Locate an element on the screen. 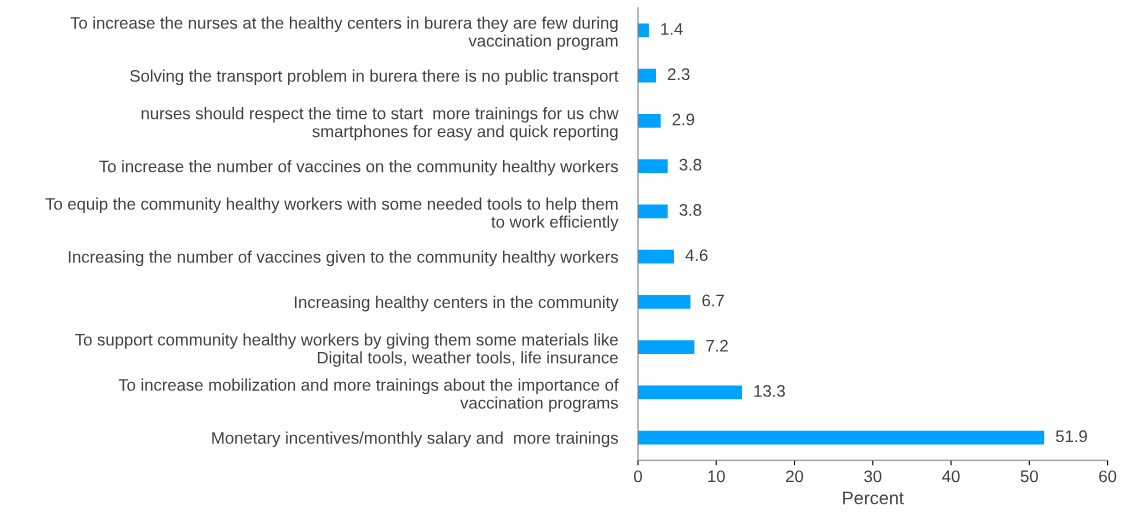  y-tick-label: To increase the nurses at the healthy centers in burera they are few during vaccination program is located at coordinates (344, 33).